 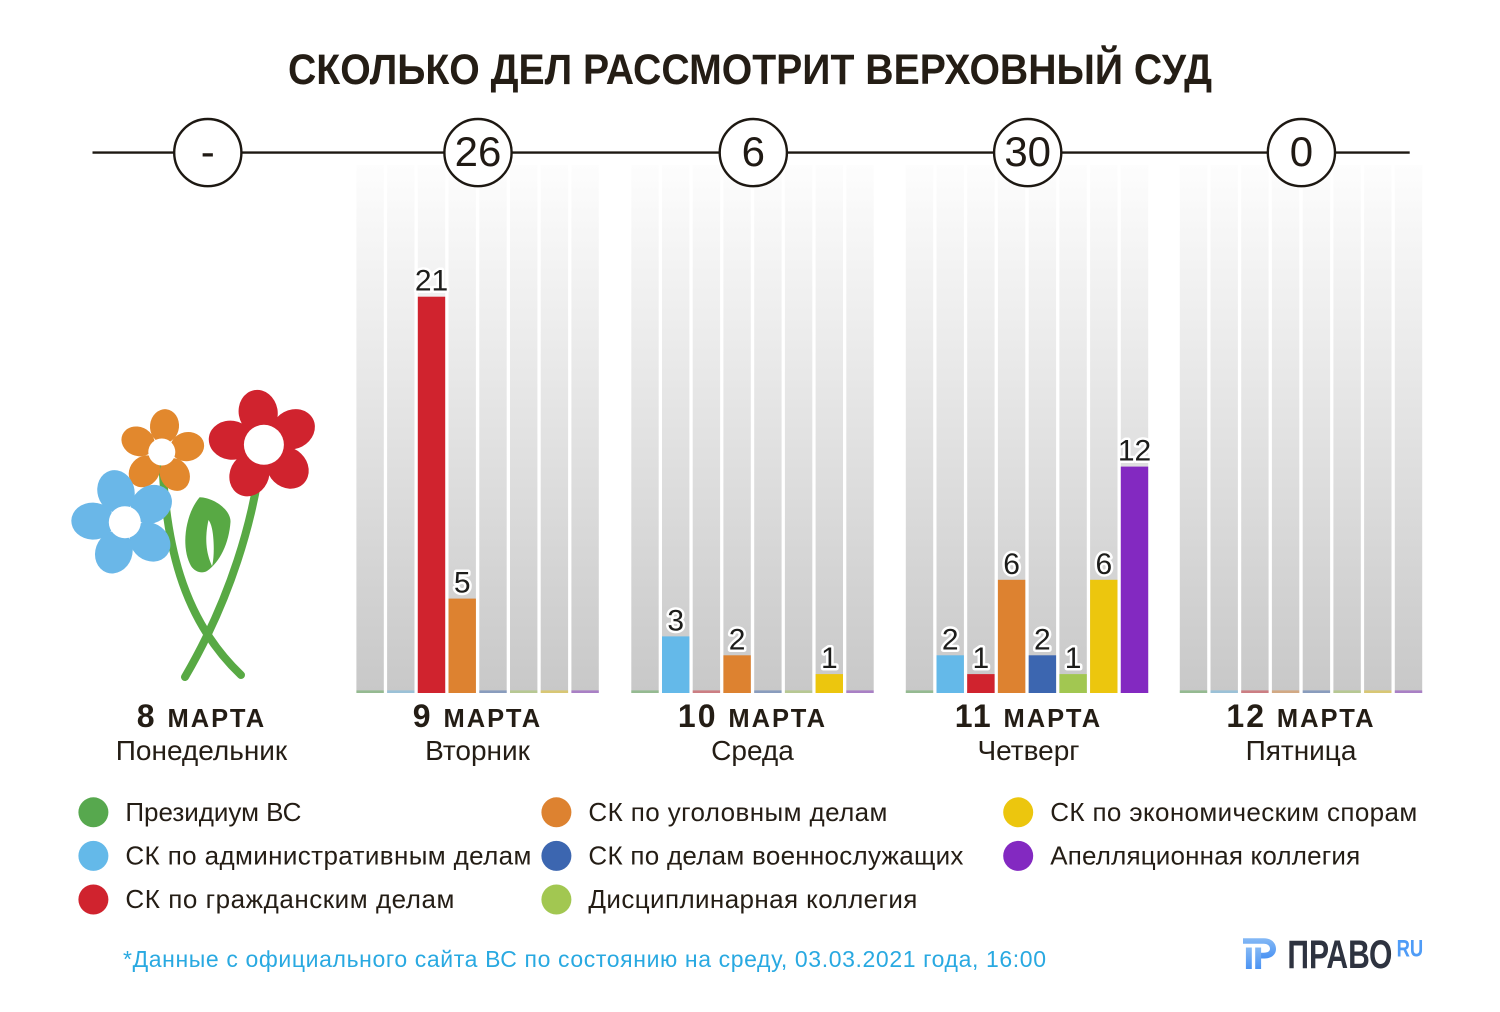 What do you see at coordinates (675, 620) in the screenshot?
I see `svg-text: 3` at bounding box center [675, 620].